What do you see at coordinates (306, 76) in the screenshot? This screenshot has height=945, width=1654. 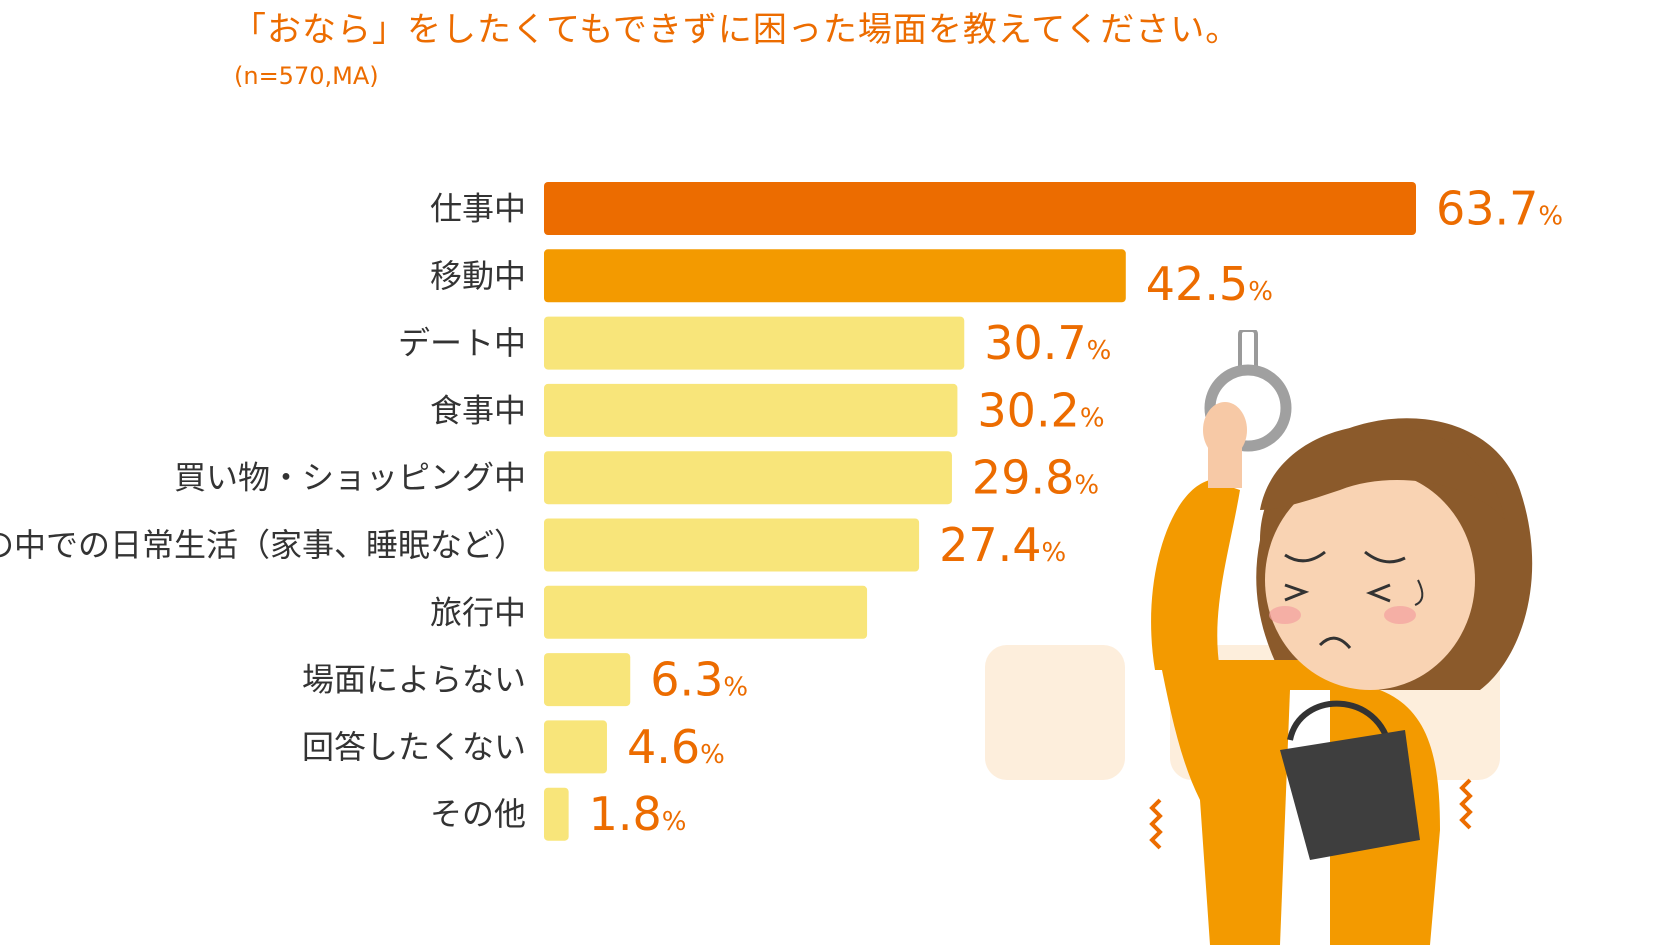 I see `chart-subtitle: (n=570,MA)` at bounding box center [306, 76].